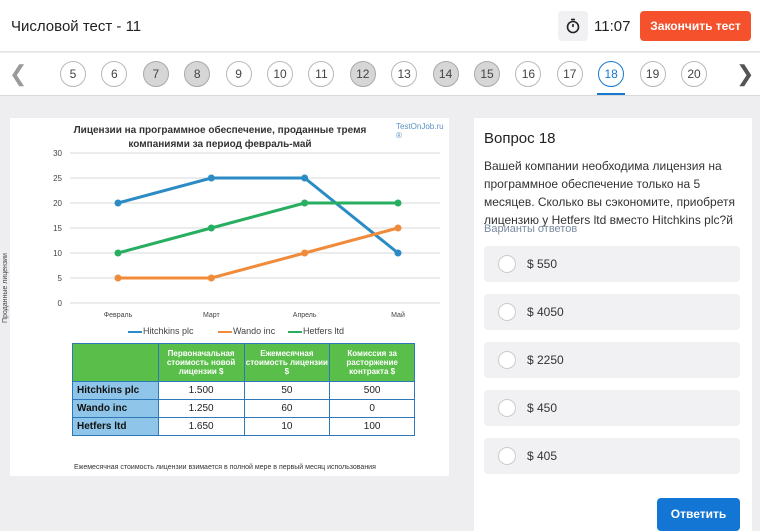 The image size is (760, 531). What do you see at coordinates (363, 74) in the screenshot?
I see `question-number-button: 12` at bounding box center [363, 74].